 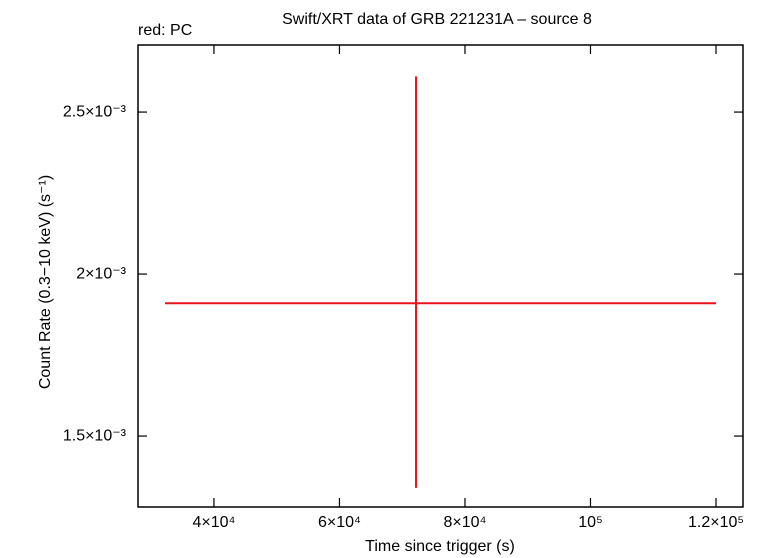 I want to click on y-tick-label: 1.5×10⁻³, so click(x=95, y=435).